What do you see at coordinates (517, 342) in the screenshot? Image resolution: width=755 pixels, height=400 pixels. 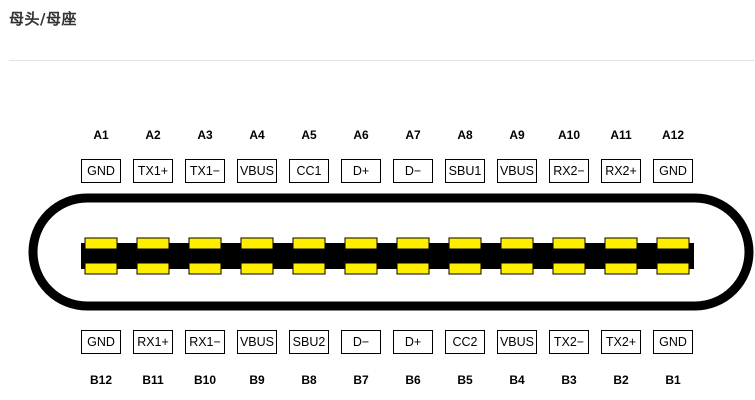 I see `bottom-signal-box-9: VBUS` at bounding box center [517, 342].